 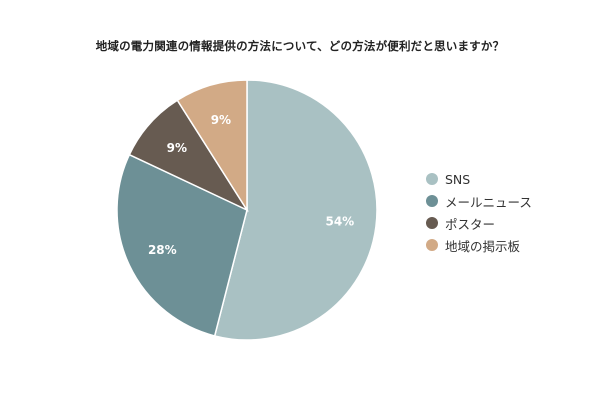 I want to click on legend: SNS メールニュース ポスター地域の掲示板, so click(x=479, y=212).